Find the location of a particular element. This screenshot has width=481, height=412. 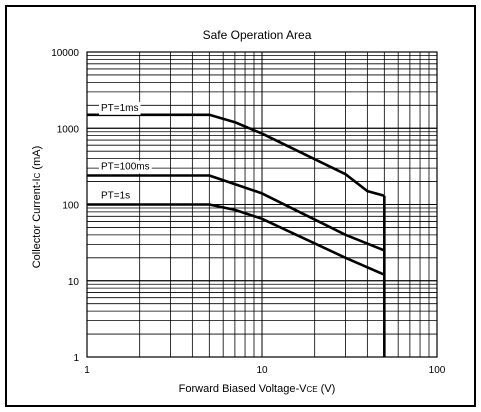

series-annotation-2: PT=100ms is located at coordinates (125, 167).